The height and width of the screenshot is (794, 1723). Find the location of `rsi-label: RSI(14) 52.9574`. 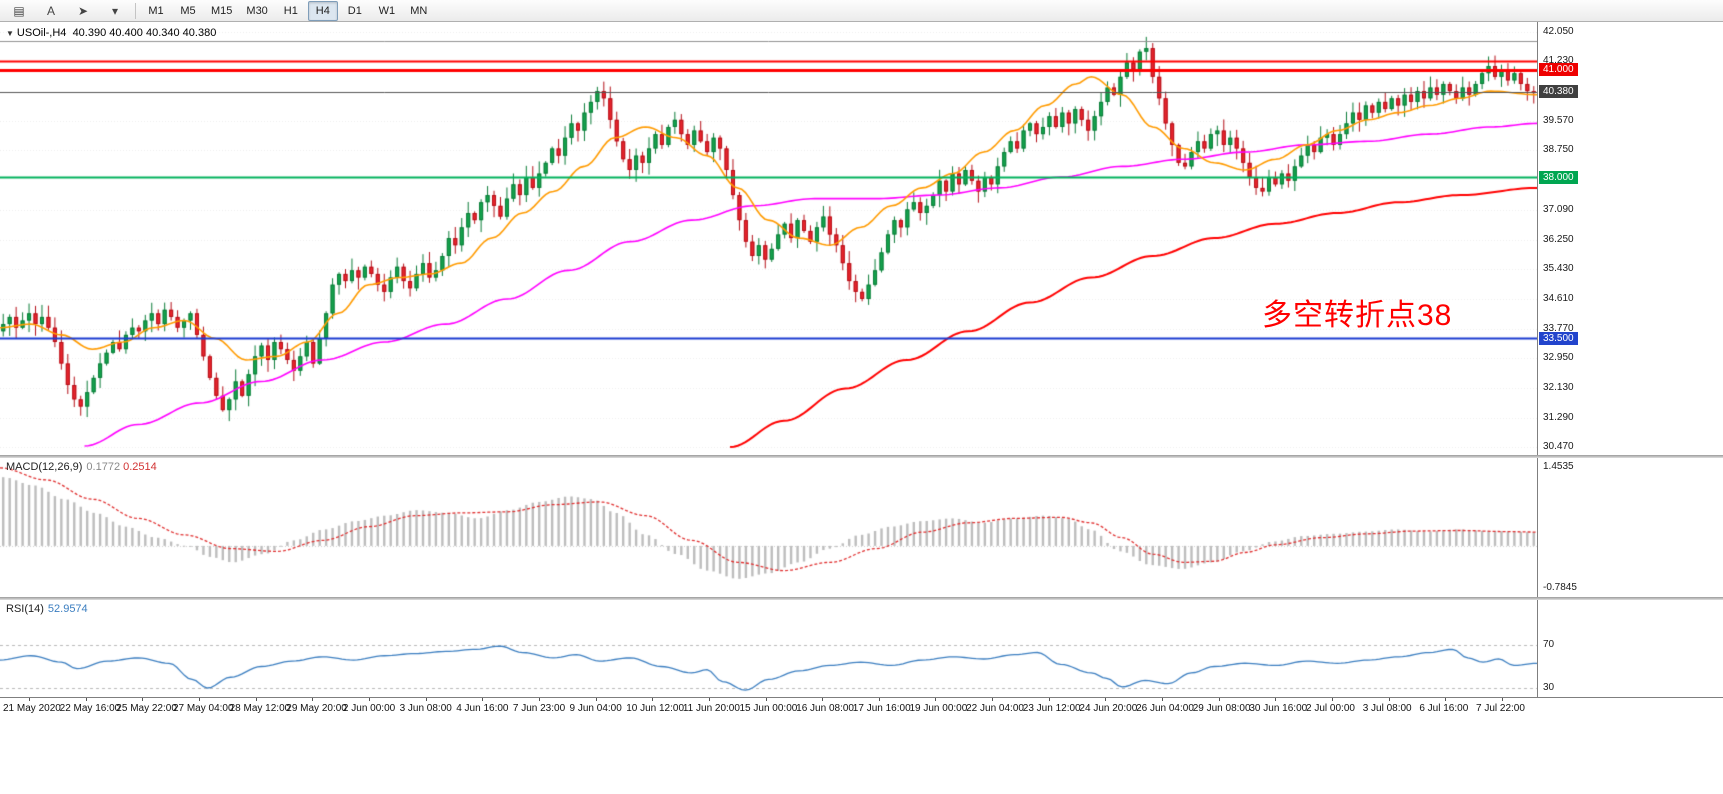

rsi-label: RSI(14) 52.9574 is located at coordinates (47, 609).